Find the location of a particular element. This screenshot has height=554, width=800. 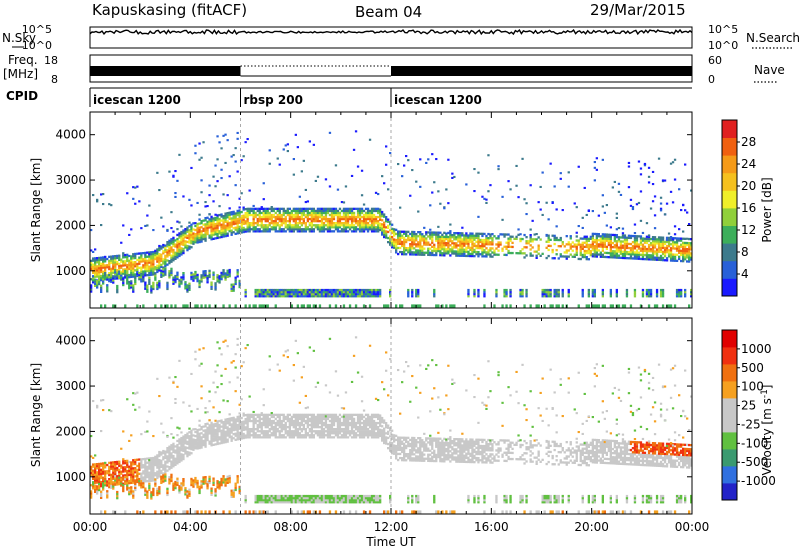

colorbar-tick-label: 25 is located at coordinates (748, 406).